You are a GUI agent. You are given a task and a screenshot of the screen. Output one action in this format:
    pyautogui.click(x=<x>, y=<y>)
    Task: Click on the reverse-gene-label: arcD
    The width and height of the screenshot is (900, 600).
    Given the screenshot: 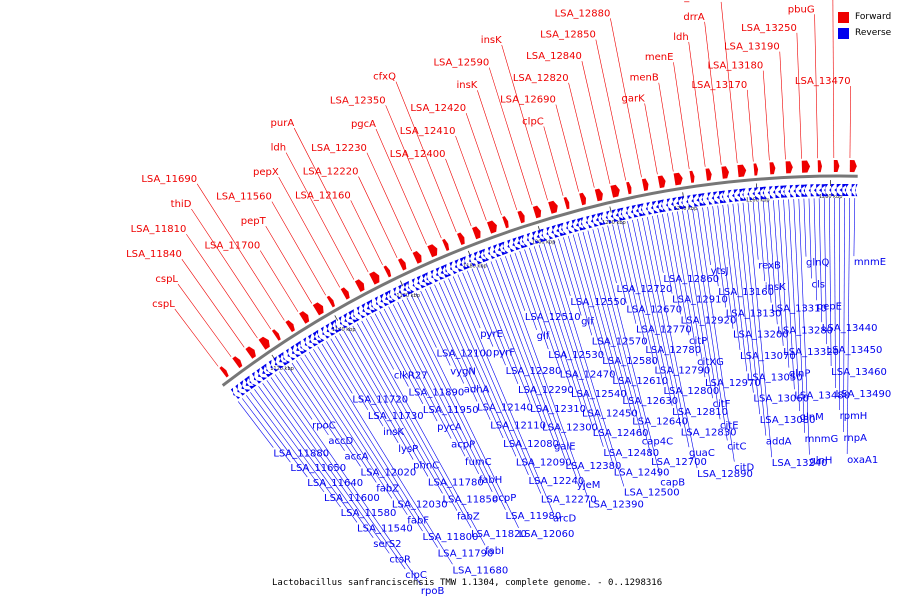 What is the action you would take?
    pyautogui.click(x=565, y=518)
    